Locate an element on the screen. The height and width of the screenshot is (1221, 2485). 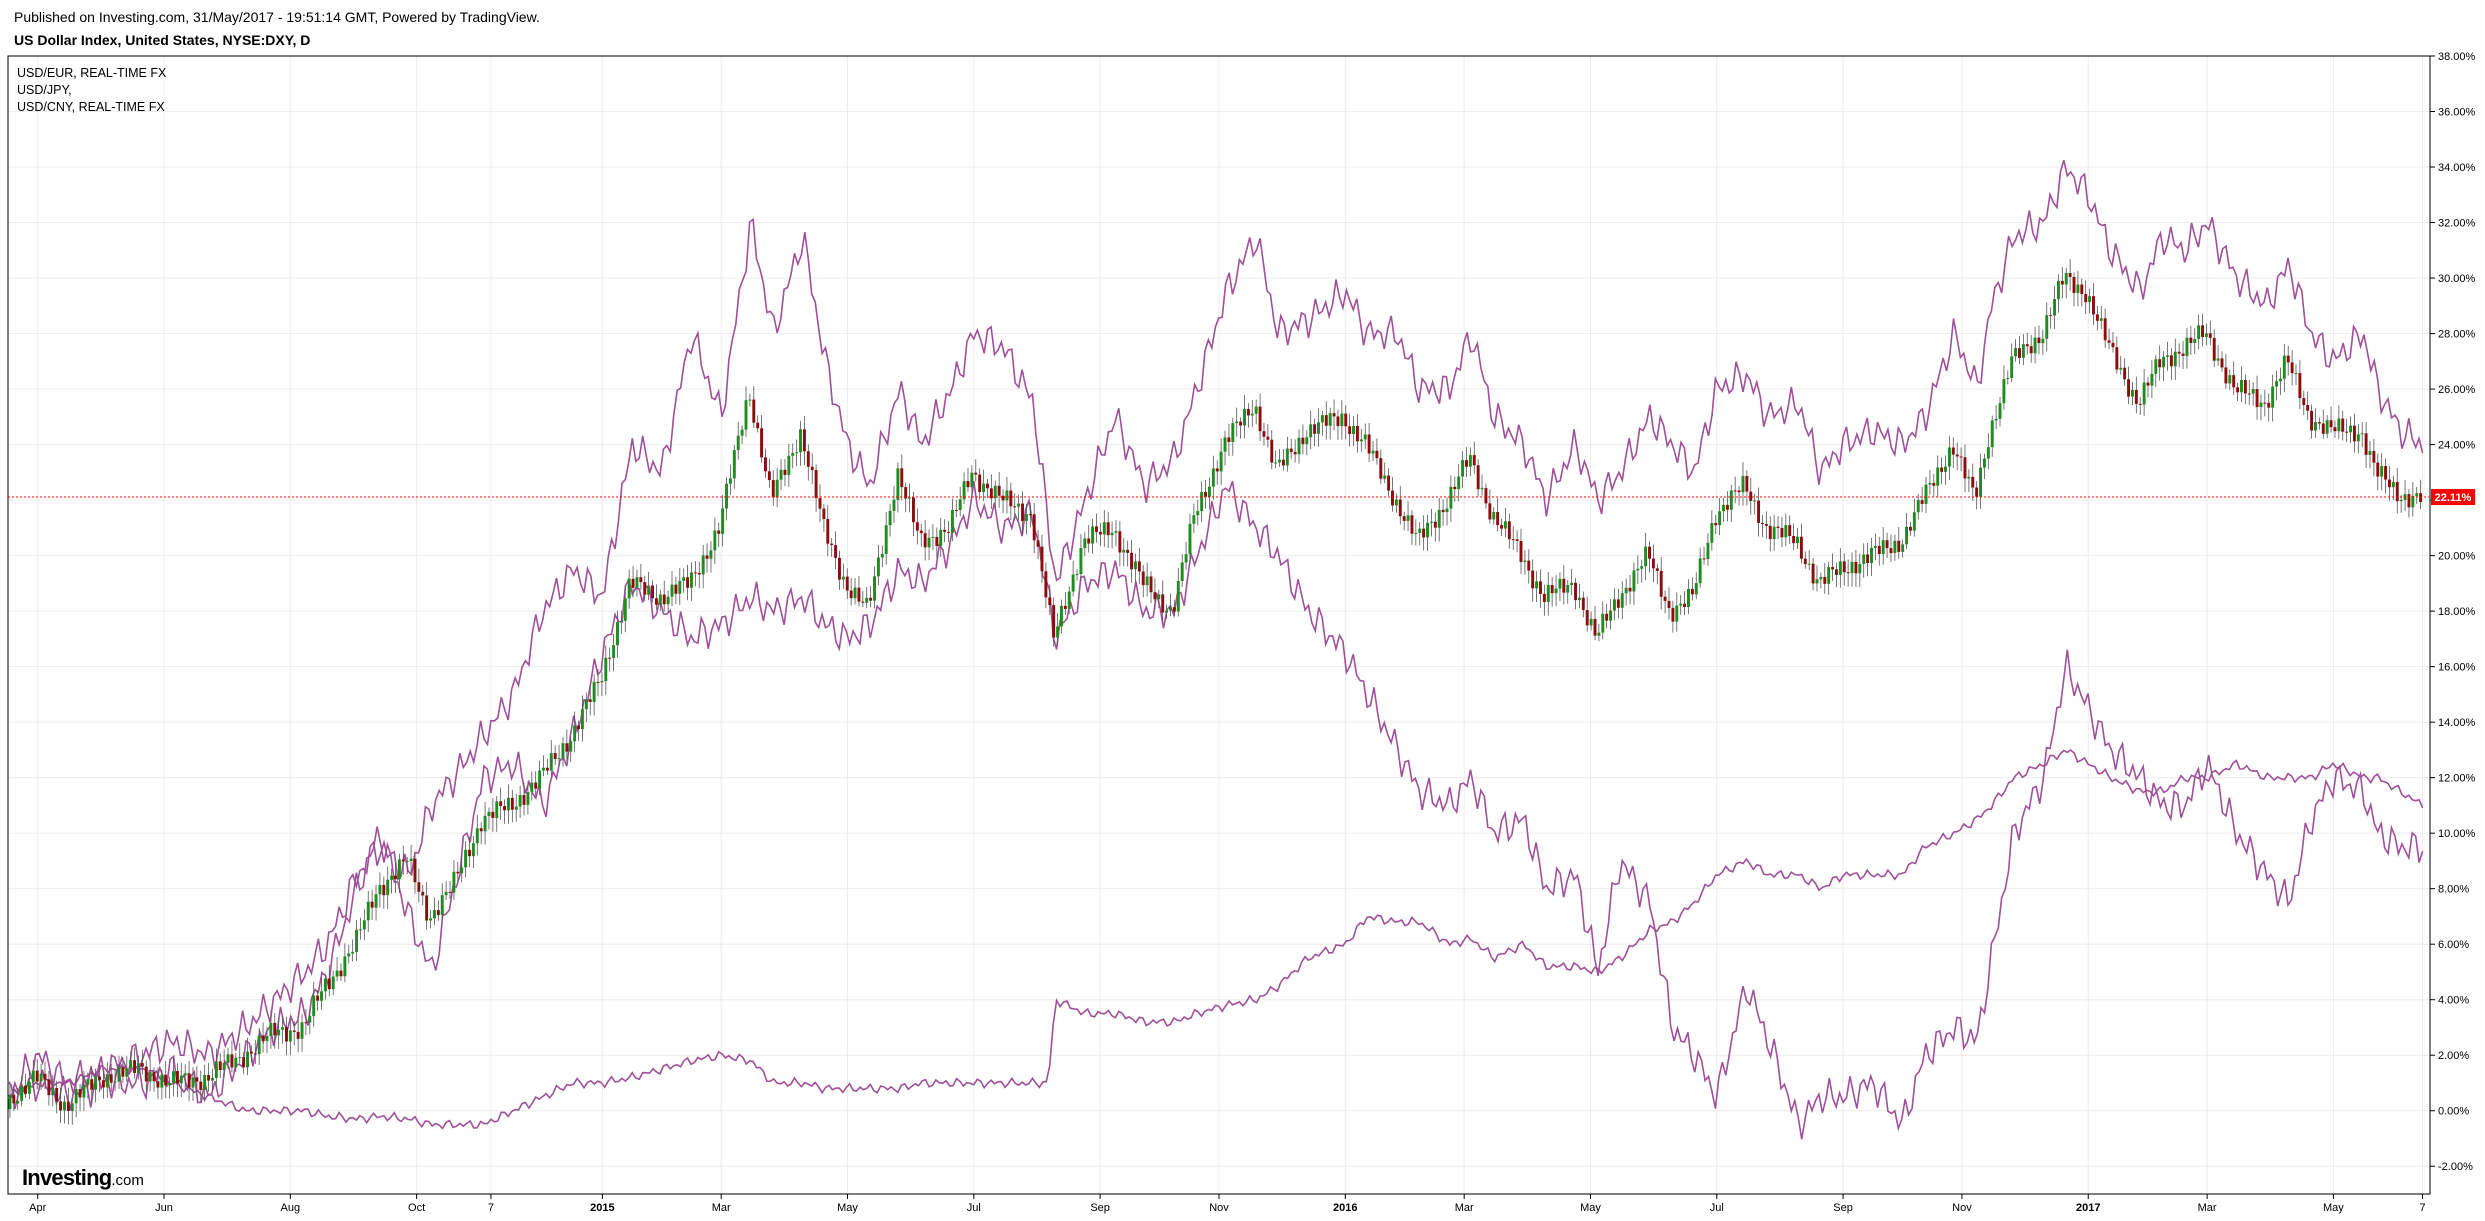
investing-logo: Investing.com is located at coordinates (83, 1178).